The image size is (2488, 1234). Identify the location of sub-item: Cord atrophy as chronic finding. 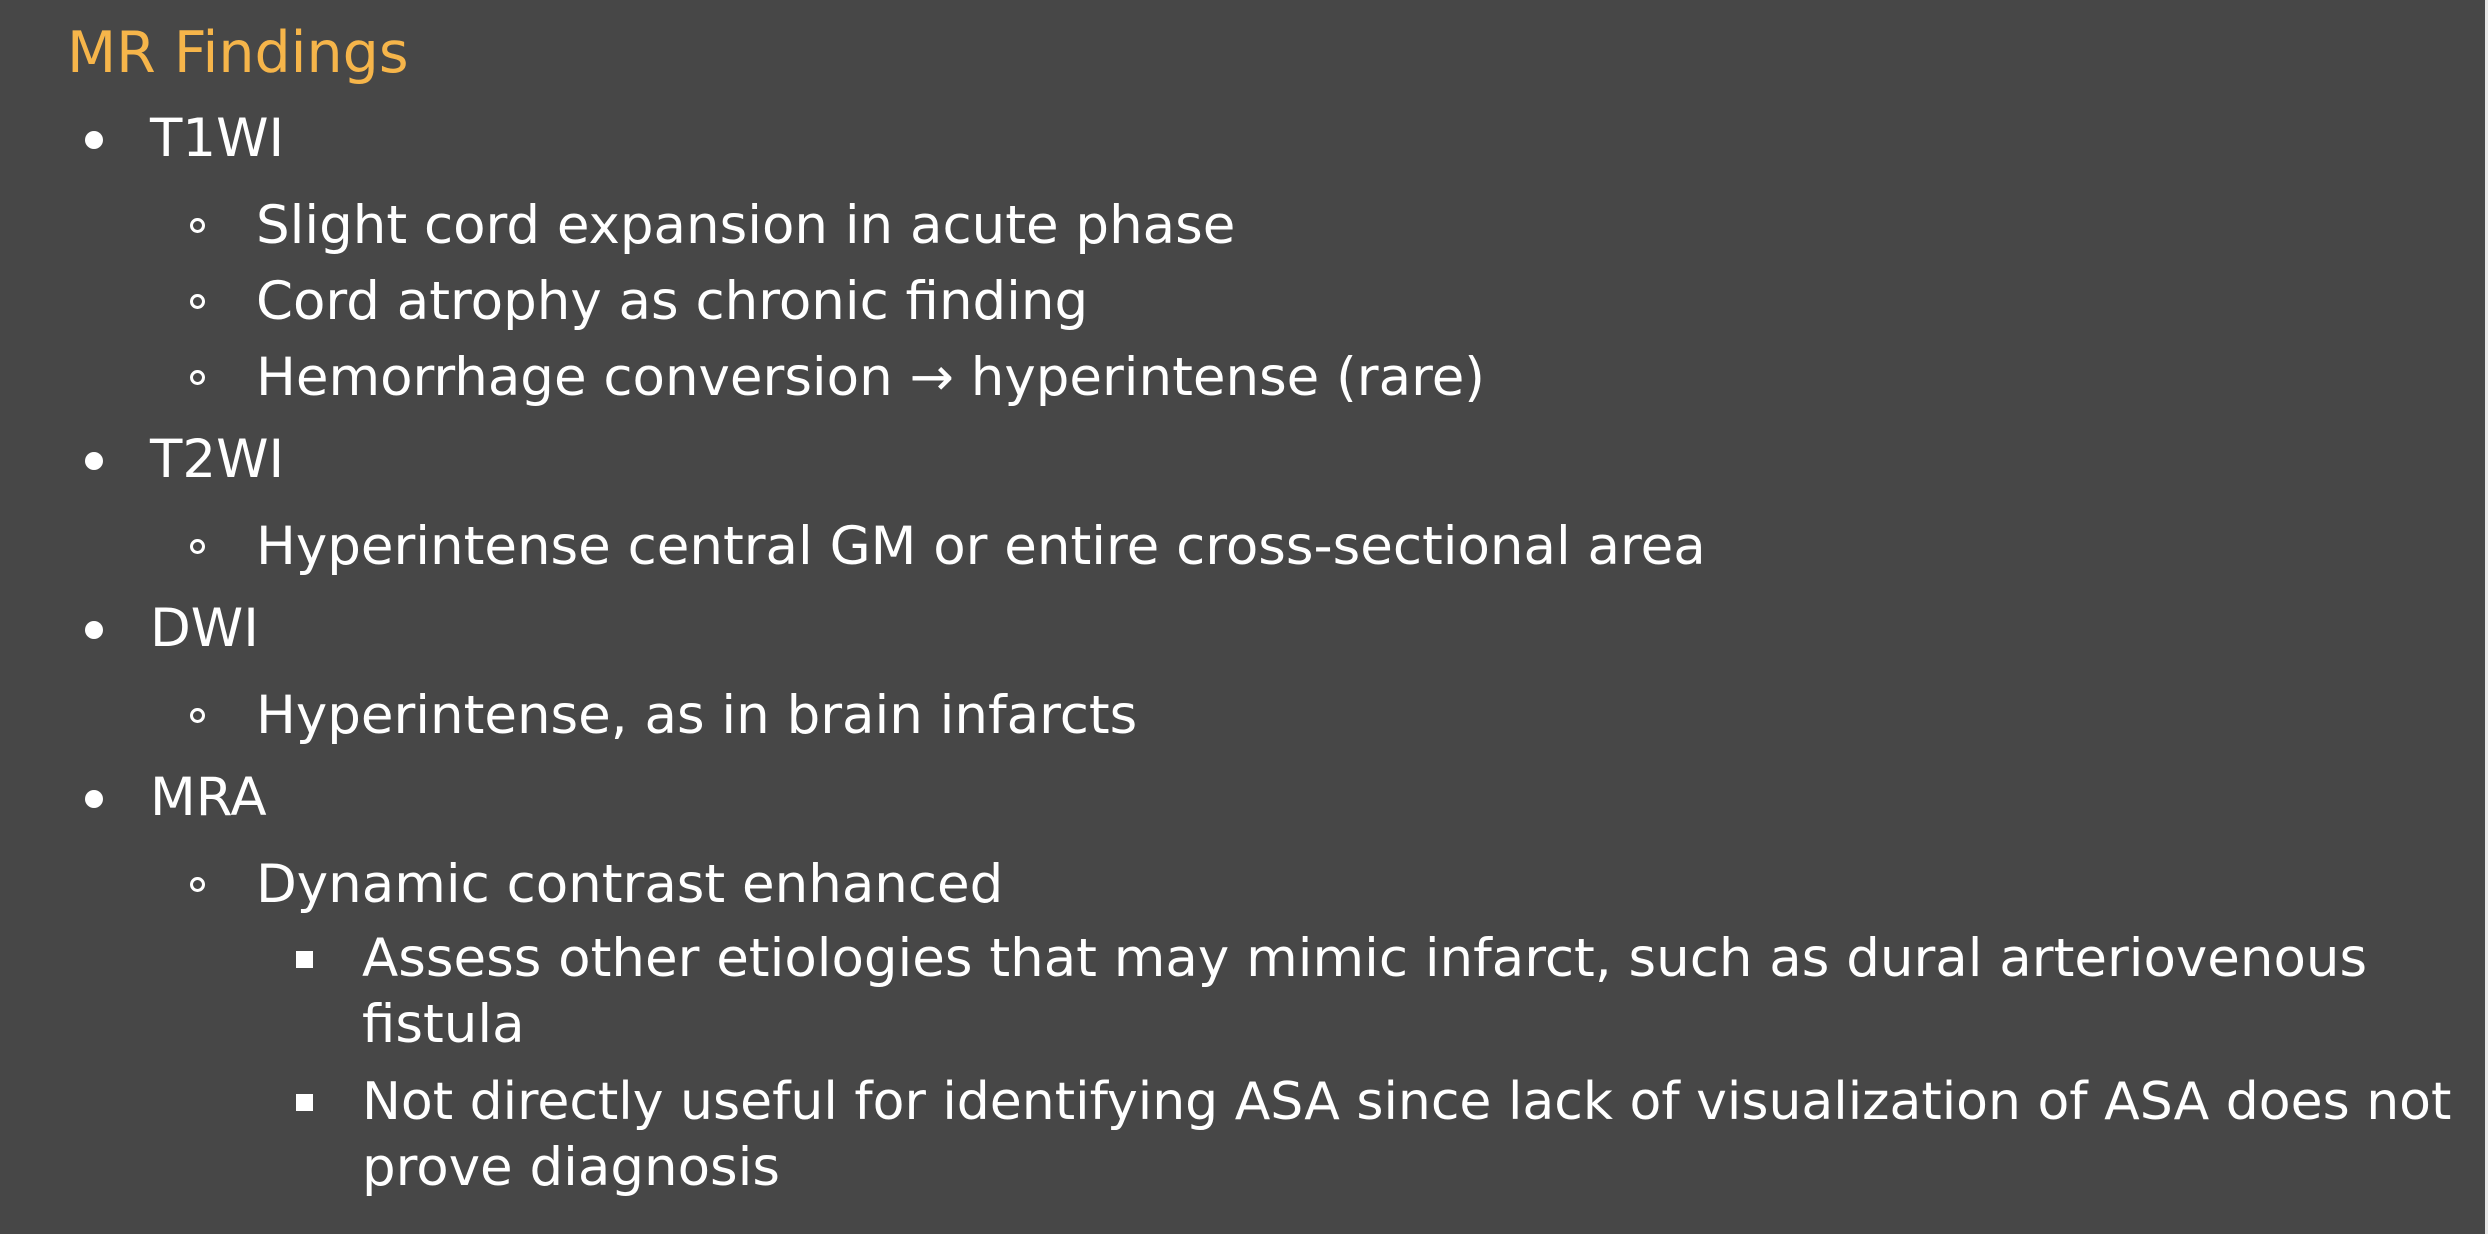
(672, 301).